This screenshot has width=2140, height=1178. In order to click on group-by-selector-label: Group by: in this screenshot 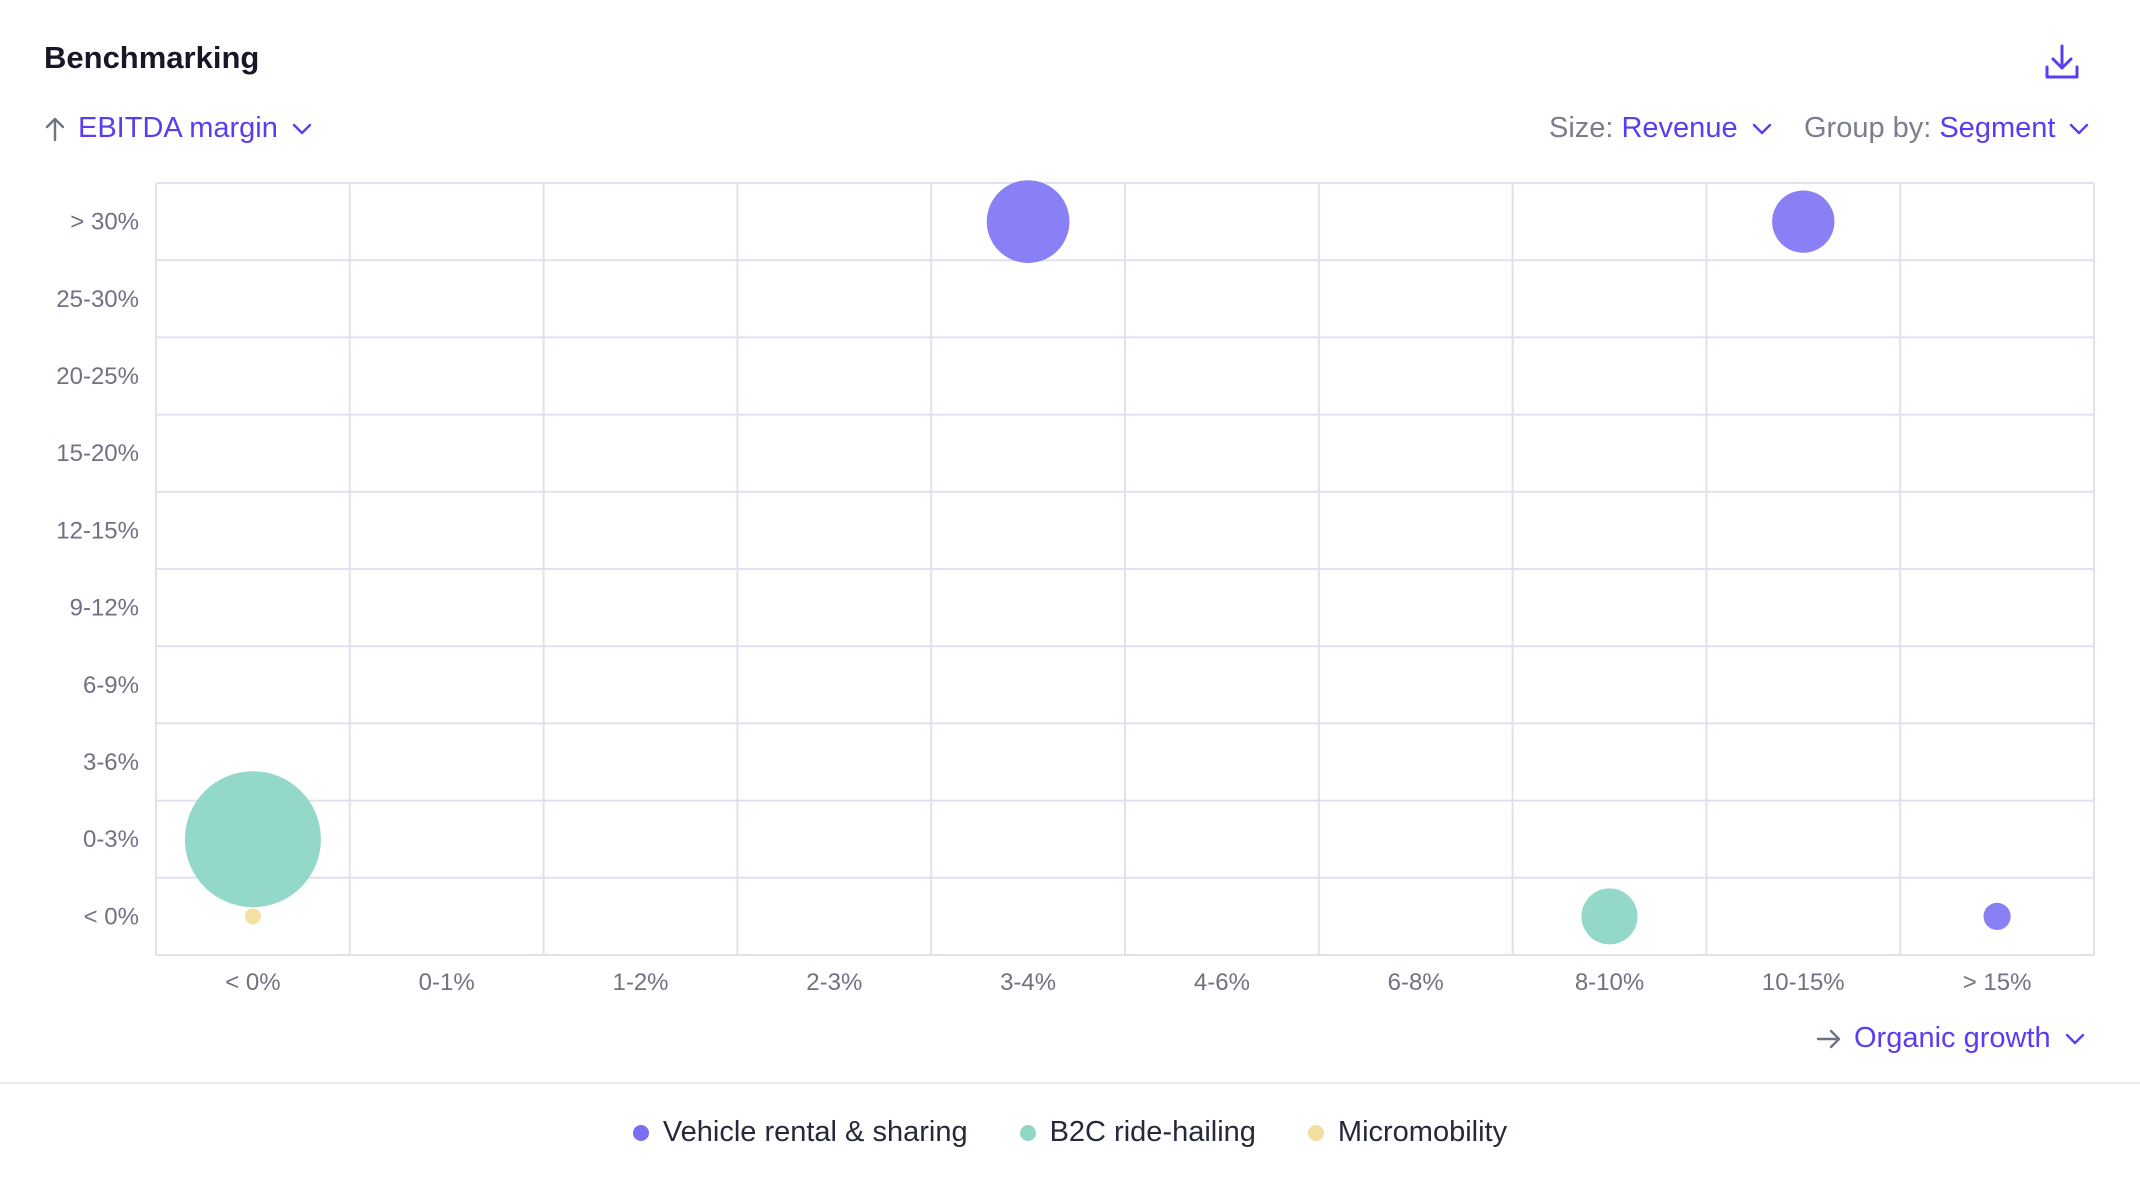, I will do `click(1868, 128)`.